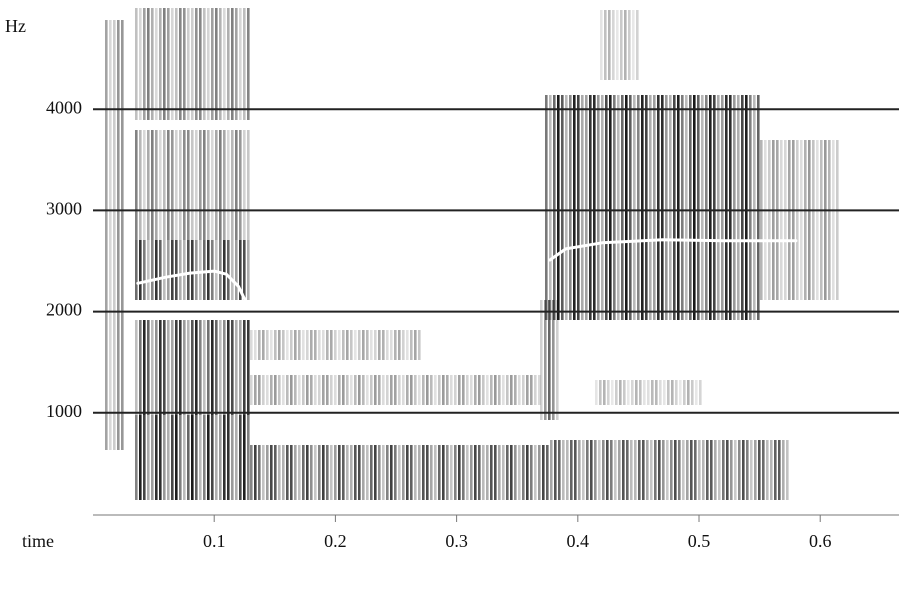 Image resolution: width=899 pixels, height=589 pixels. What do you see at coordinates (64, 411) in the screenshot?
I see `y-tick-label: 1000` at bounding box center [64, 411].